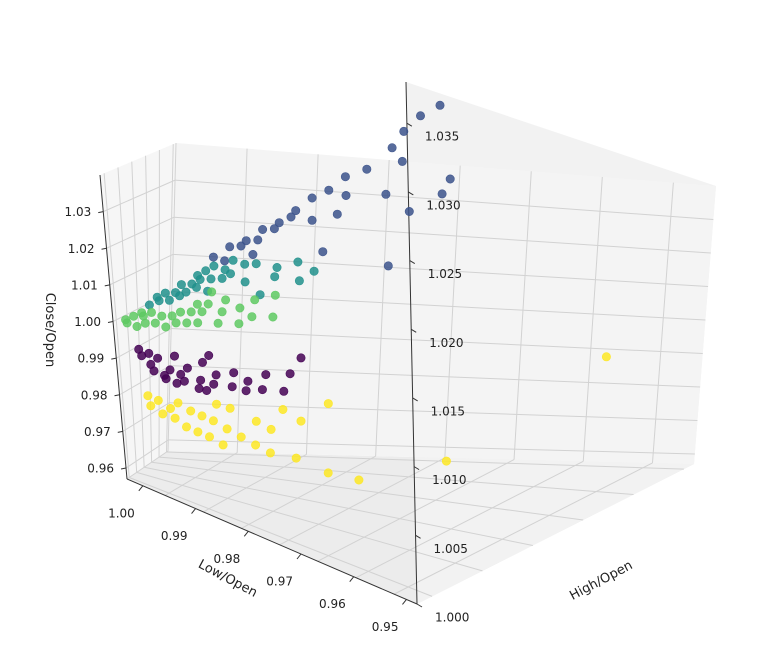 The image size is (768, 672). I want to click on y-tick-5-mark, so click(404, 602).